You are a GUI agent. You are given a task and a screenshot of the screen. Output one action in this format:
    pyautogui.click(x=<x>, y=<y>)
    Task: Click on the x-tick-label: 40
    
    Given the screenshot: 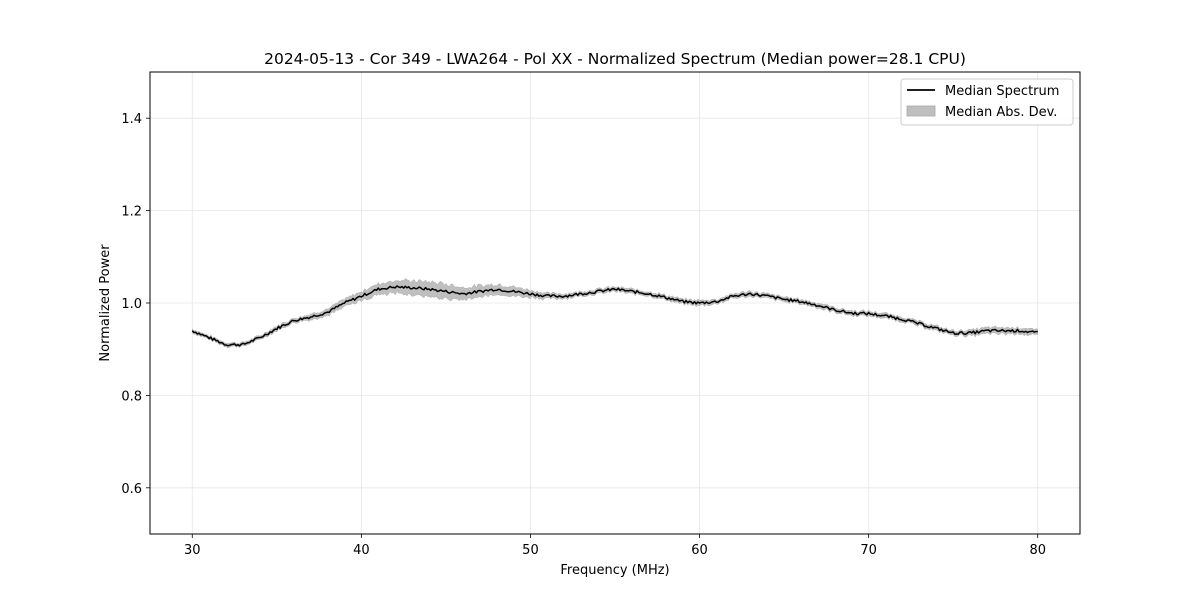 What is the action you would take?
    pyautogui.click(x=361, y=550)
    